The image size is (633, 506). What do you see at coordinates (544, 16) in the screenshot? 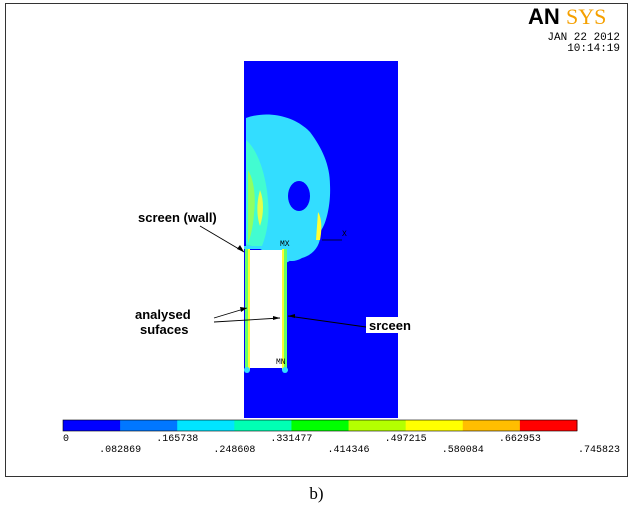
I see `logo-an: AN` at bounding box center [544, 16].